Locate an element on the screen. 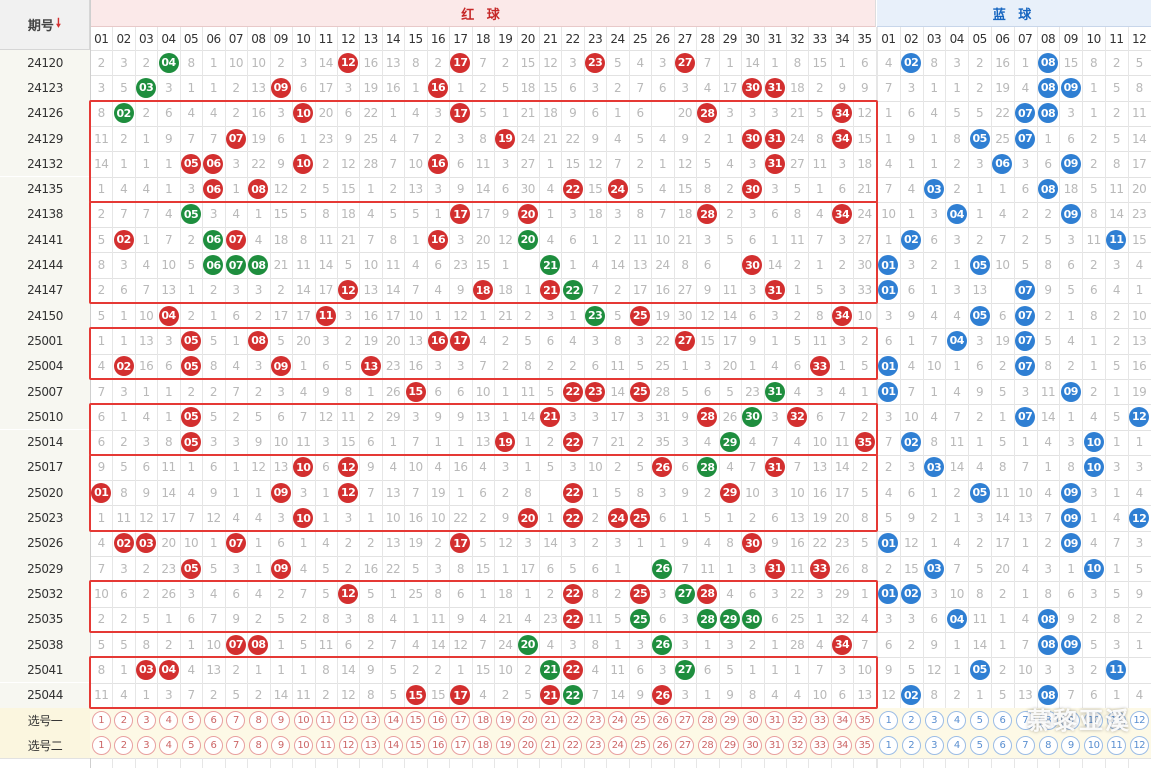  pick-row-label: 选号一 is located at coordinates (45, 720).